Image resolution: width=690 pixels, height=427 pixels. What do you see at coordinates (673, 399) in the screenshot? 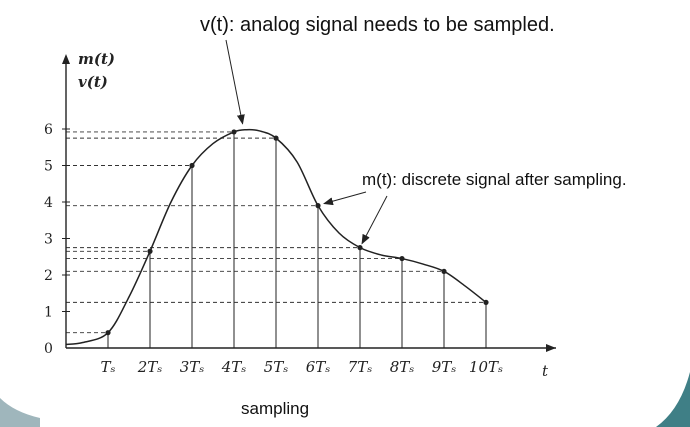
I see `corner-right` at bounding box center [673, 399].